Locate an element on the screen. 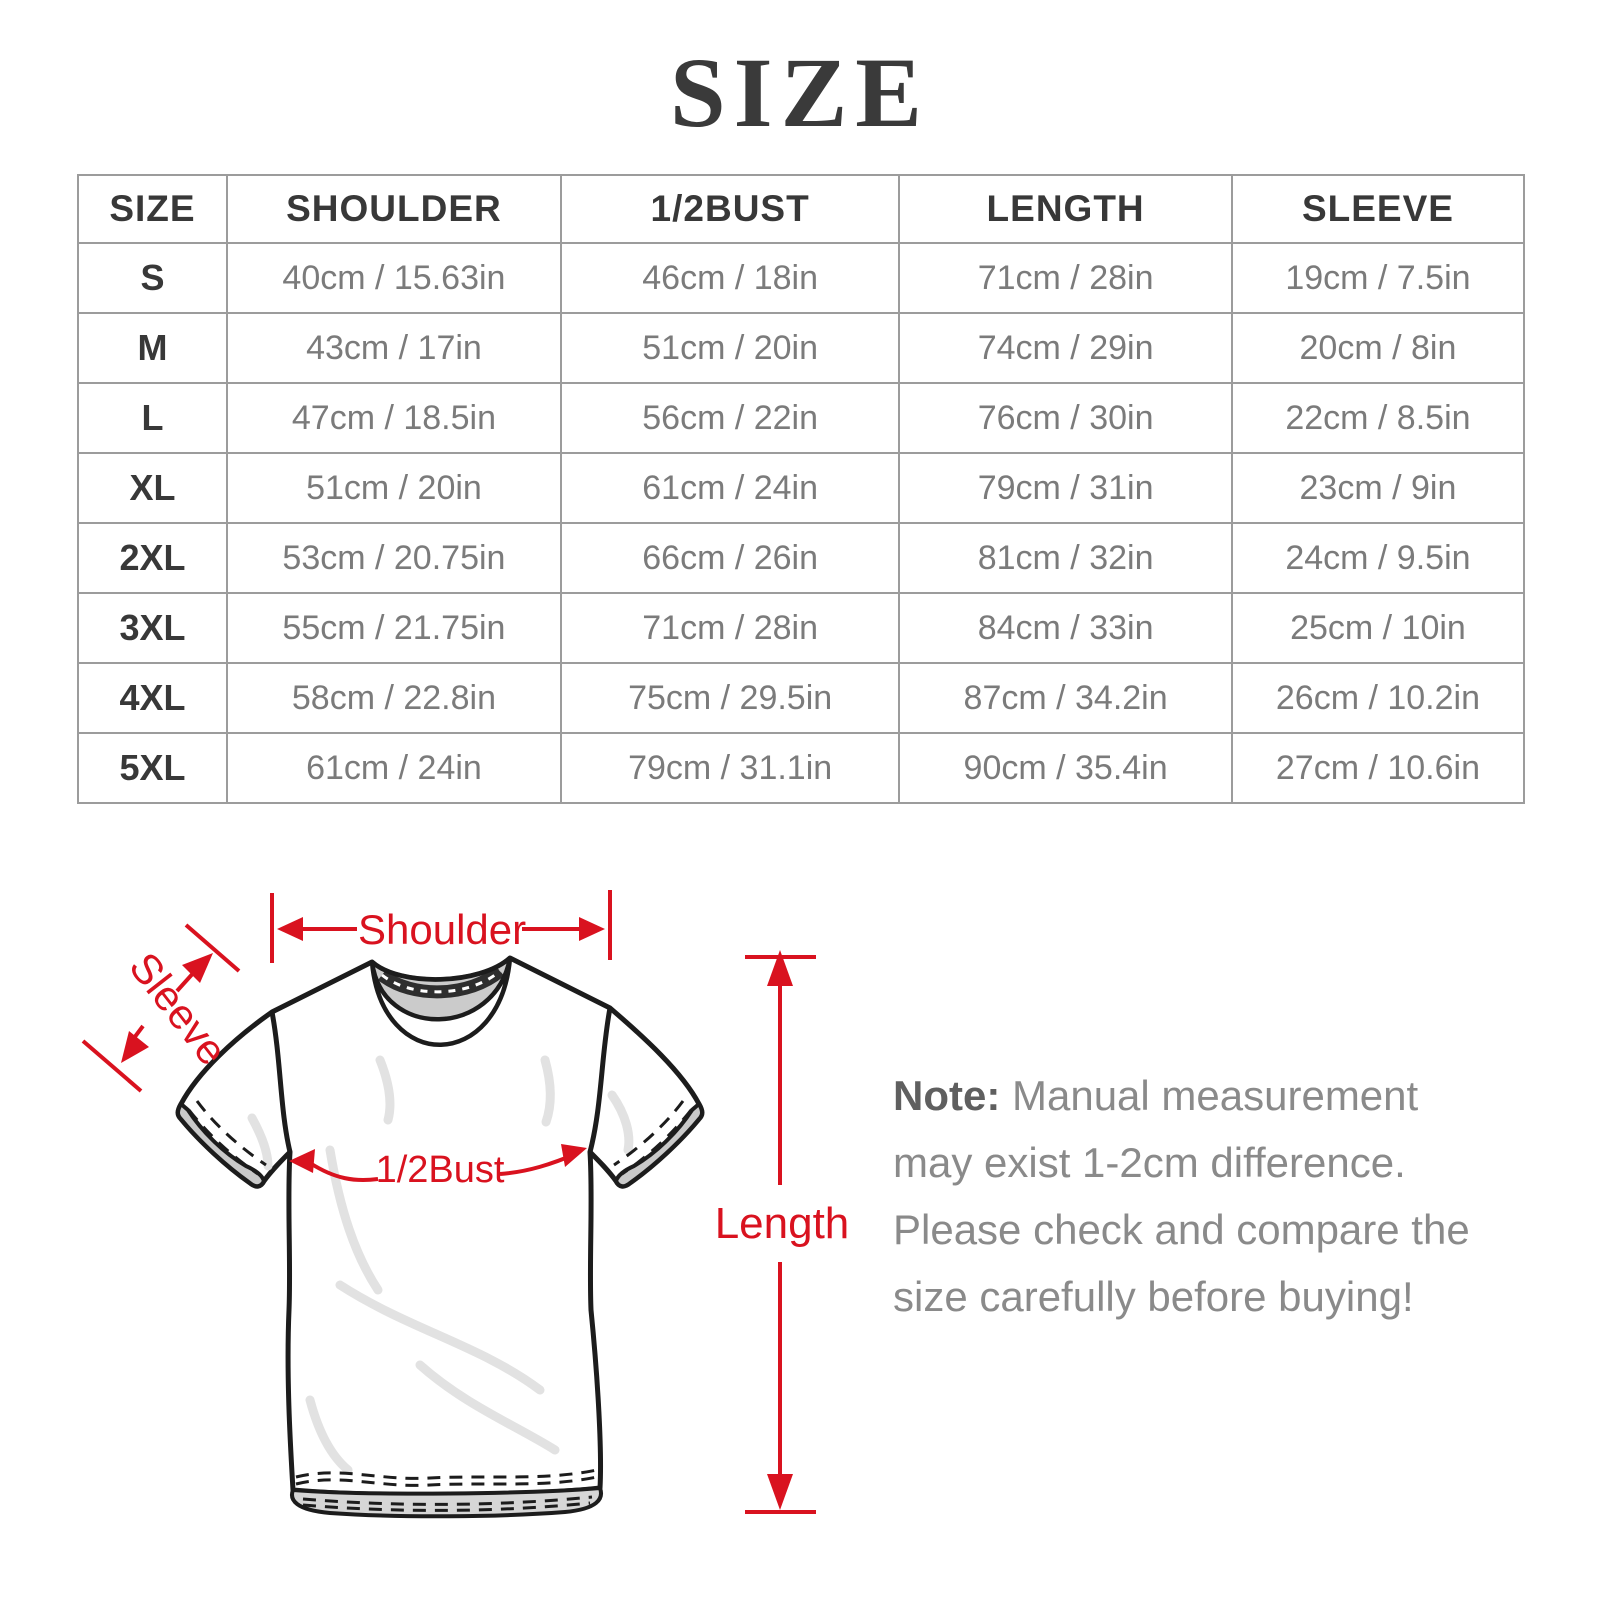  bust-cell: 71cm / 28in is located at coordinates (730, 628).